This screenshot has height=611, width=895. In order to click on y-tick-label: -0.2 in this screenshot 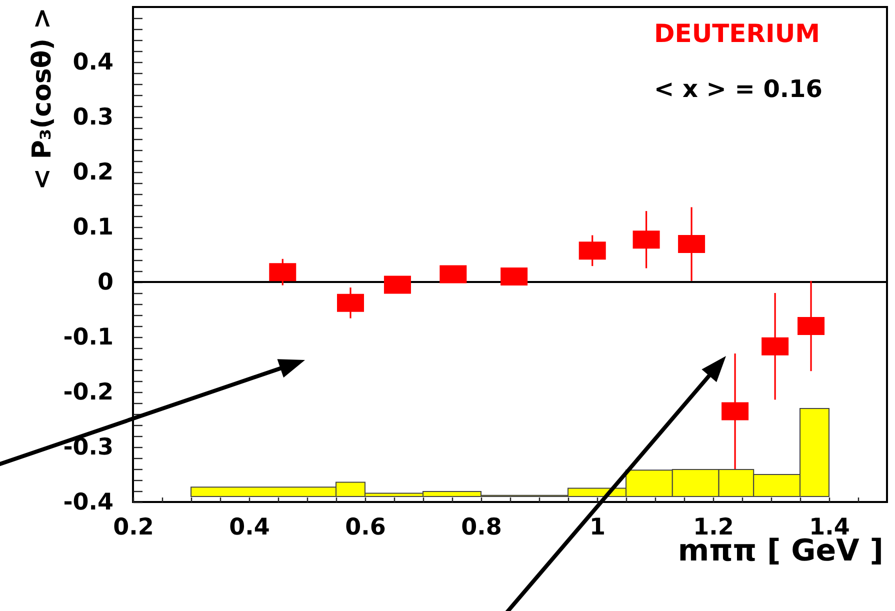, I will do `click(88, 393)`.